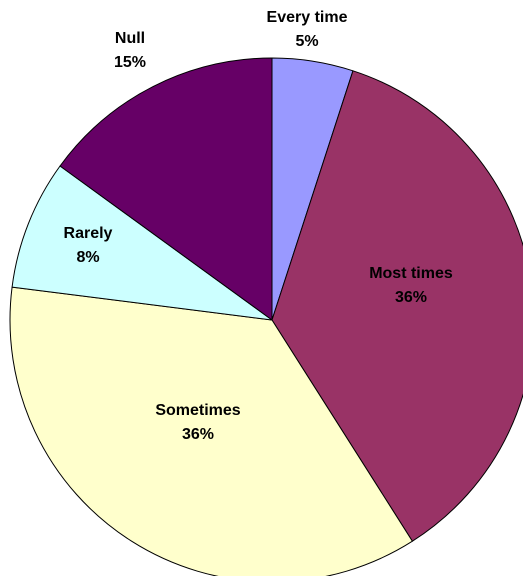  I want to click on data-label-rarely: Rarely 8%, so click(88, 245).